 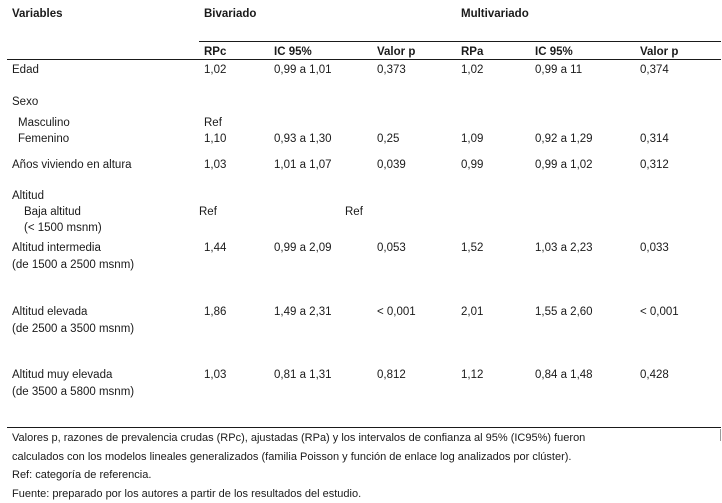 I want to click on row-label-femenino: Femenino, so click(x=44, y=139).